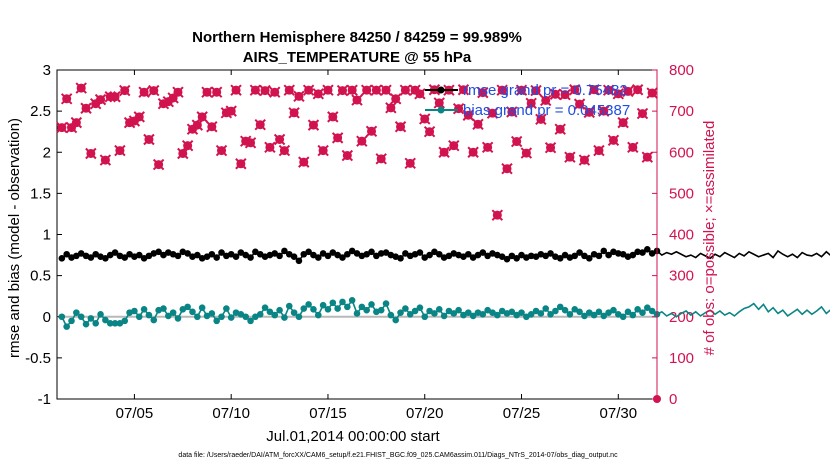  I want to click on right-y-tick-label: 100, so click(681, 358).